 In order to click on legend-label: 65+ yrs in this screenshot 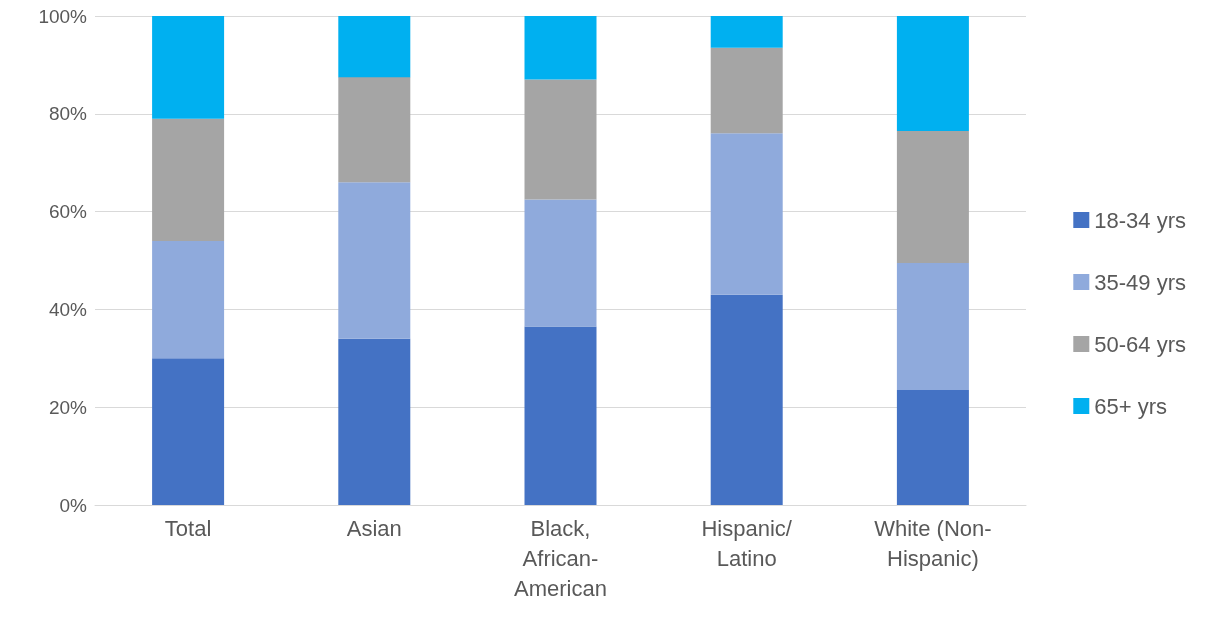, I will do `click(1131, 406)`.